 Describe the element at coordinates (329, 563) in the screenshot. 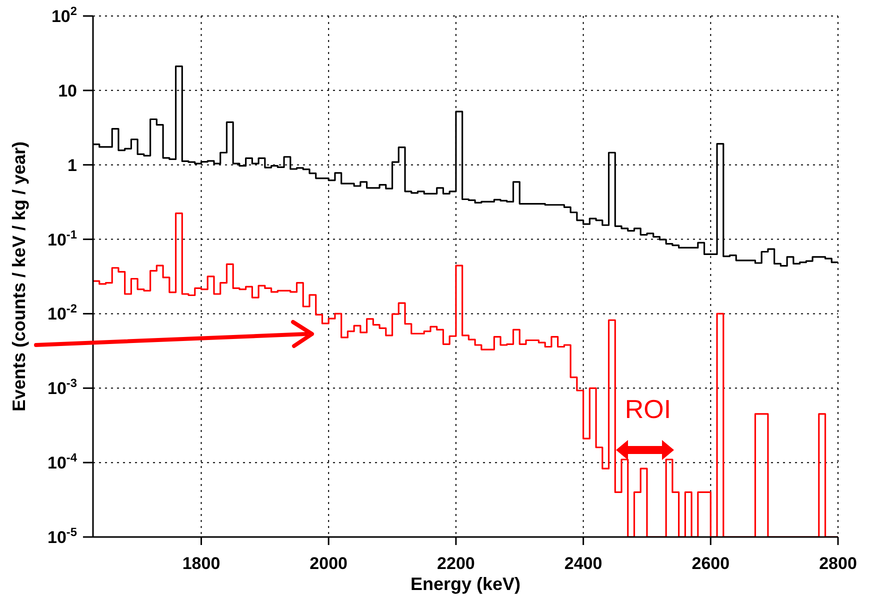

I see `x-tick-label: 2000` at that location.